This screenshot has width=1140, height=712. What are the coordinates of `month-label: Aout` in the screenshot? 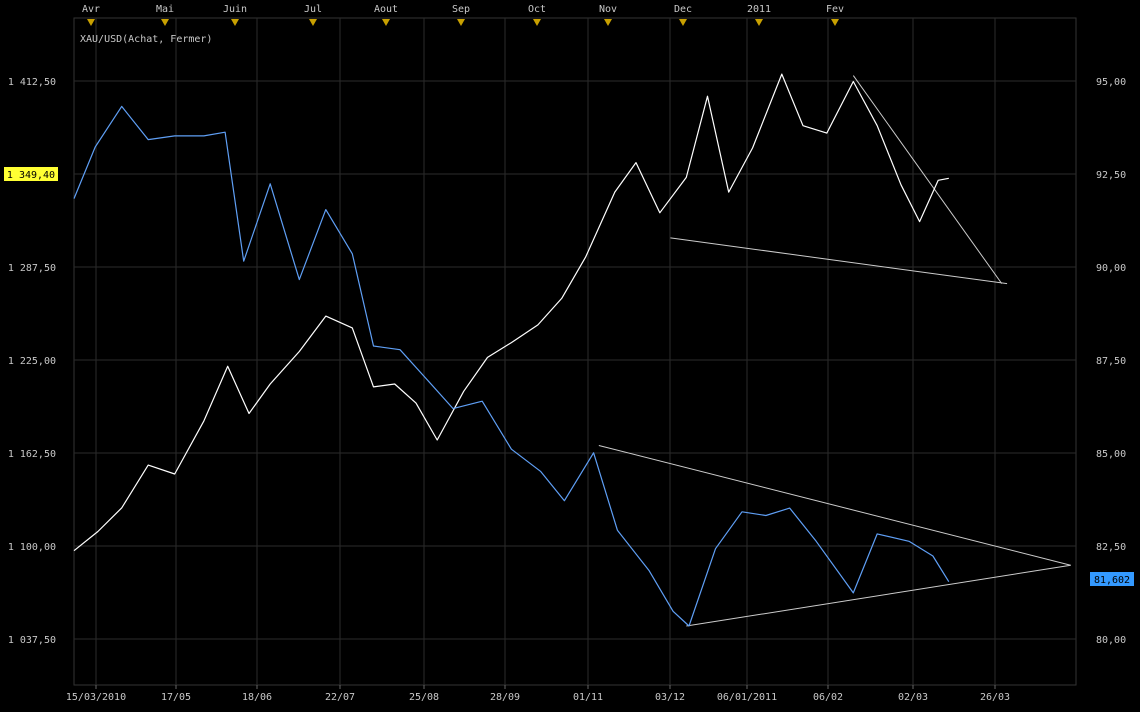 It's located at (386, 9).